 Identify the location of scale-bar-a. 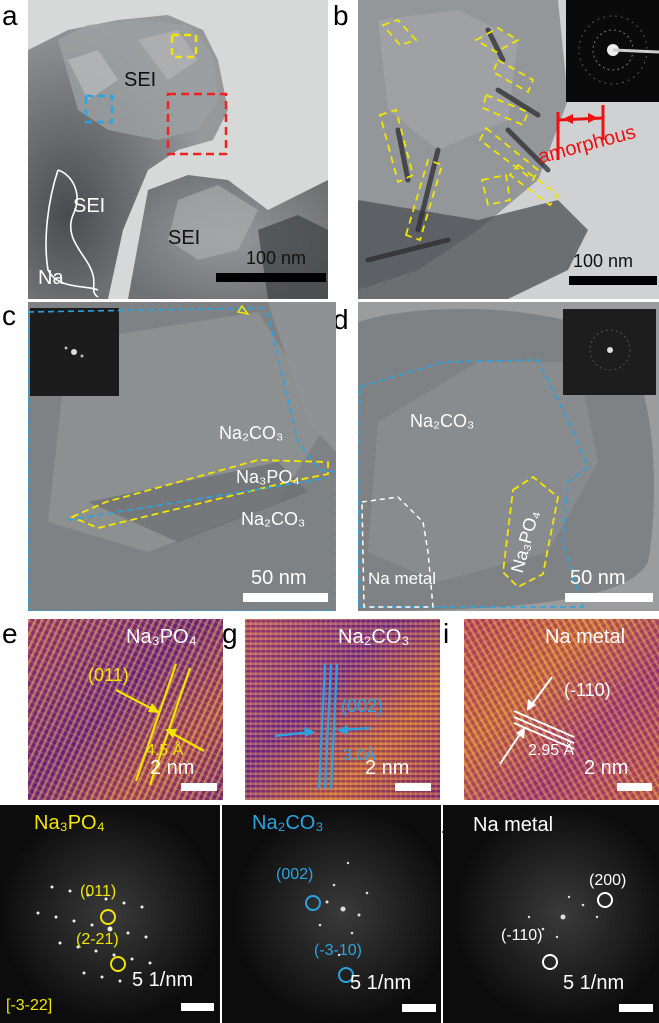
(271, 277).